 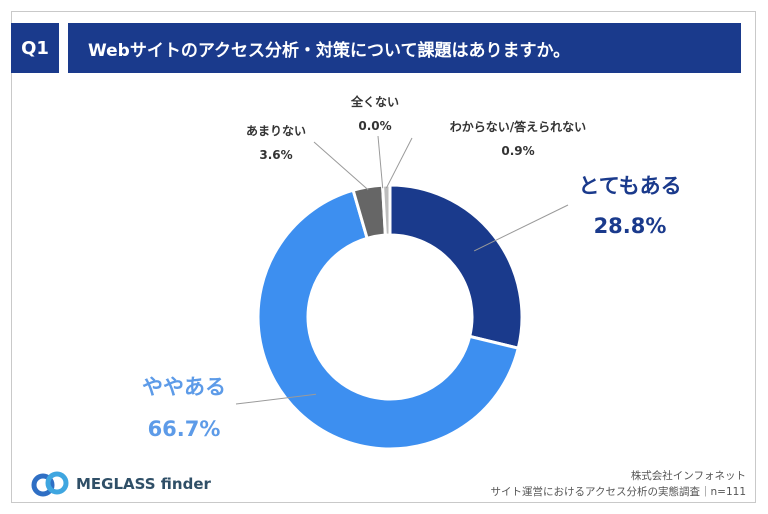 What do you see at coordinates (404, 48) in the screenshot?
I see `question-title: Webサイトのアクセス分析・対策について課題はありますか。` at bounding box center [404, 48].